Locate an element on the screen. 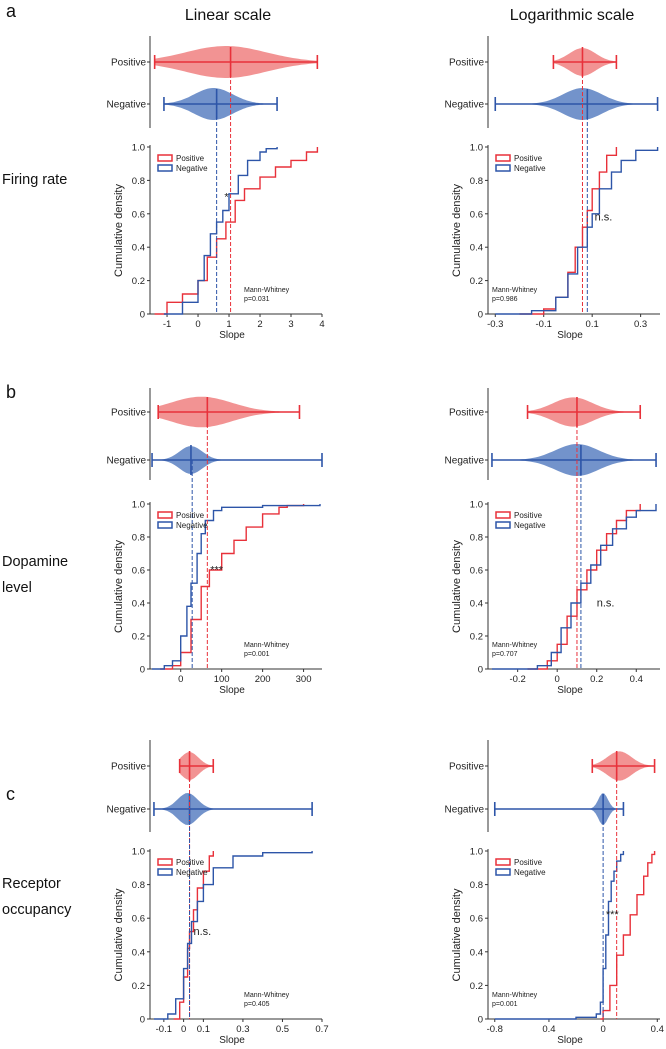  x-tick-label: 3 is located at coordinates (290, 324).